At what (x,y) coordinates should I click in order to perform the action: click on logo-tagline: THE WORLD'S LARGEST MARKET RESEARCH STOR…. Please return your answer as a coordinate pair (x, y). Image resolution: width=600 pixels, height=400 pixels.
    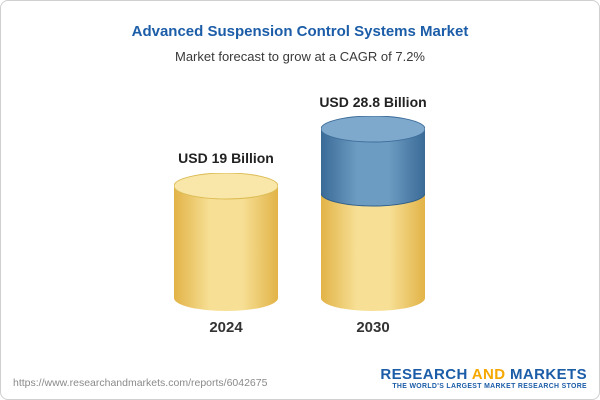
    Looking at the image, I should click on (489, 387).